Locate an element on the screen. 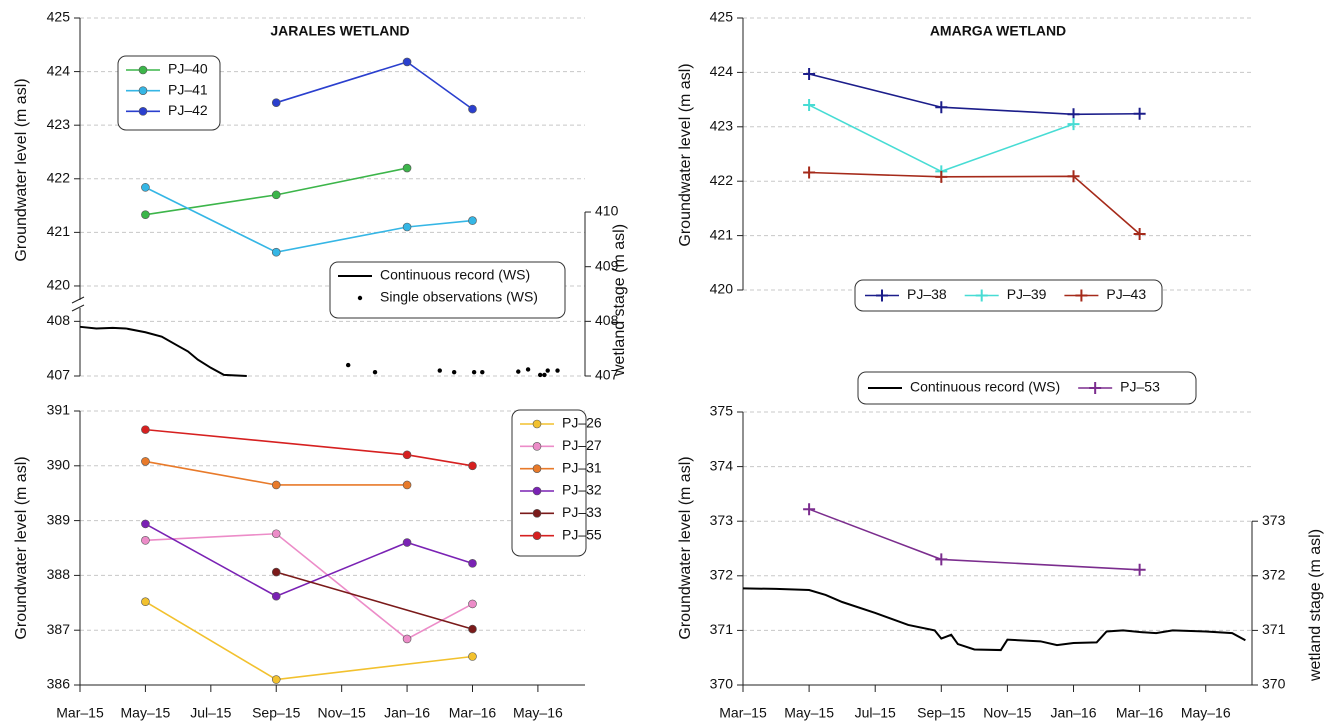 This screenshot has height=724, width=1333. record-line is located at coordinates (163, 351).